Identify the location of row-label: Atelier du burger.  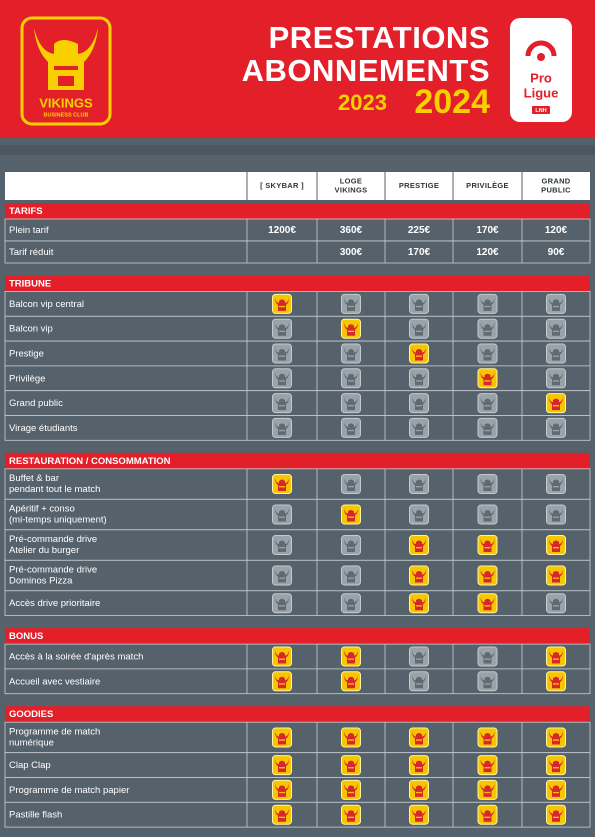
(44, 550).